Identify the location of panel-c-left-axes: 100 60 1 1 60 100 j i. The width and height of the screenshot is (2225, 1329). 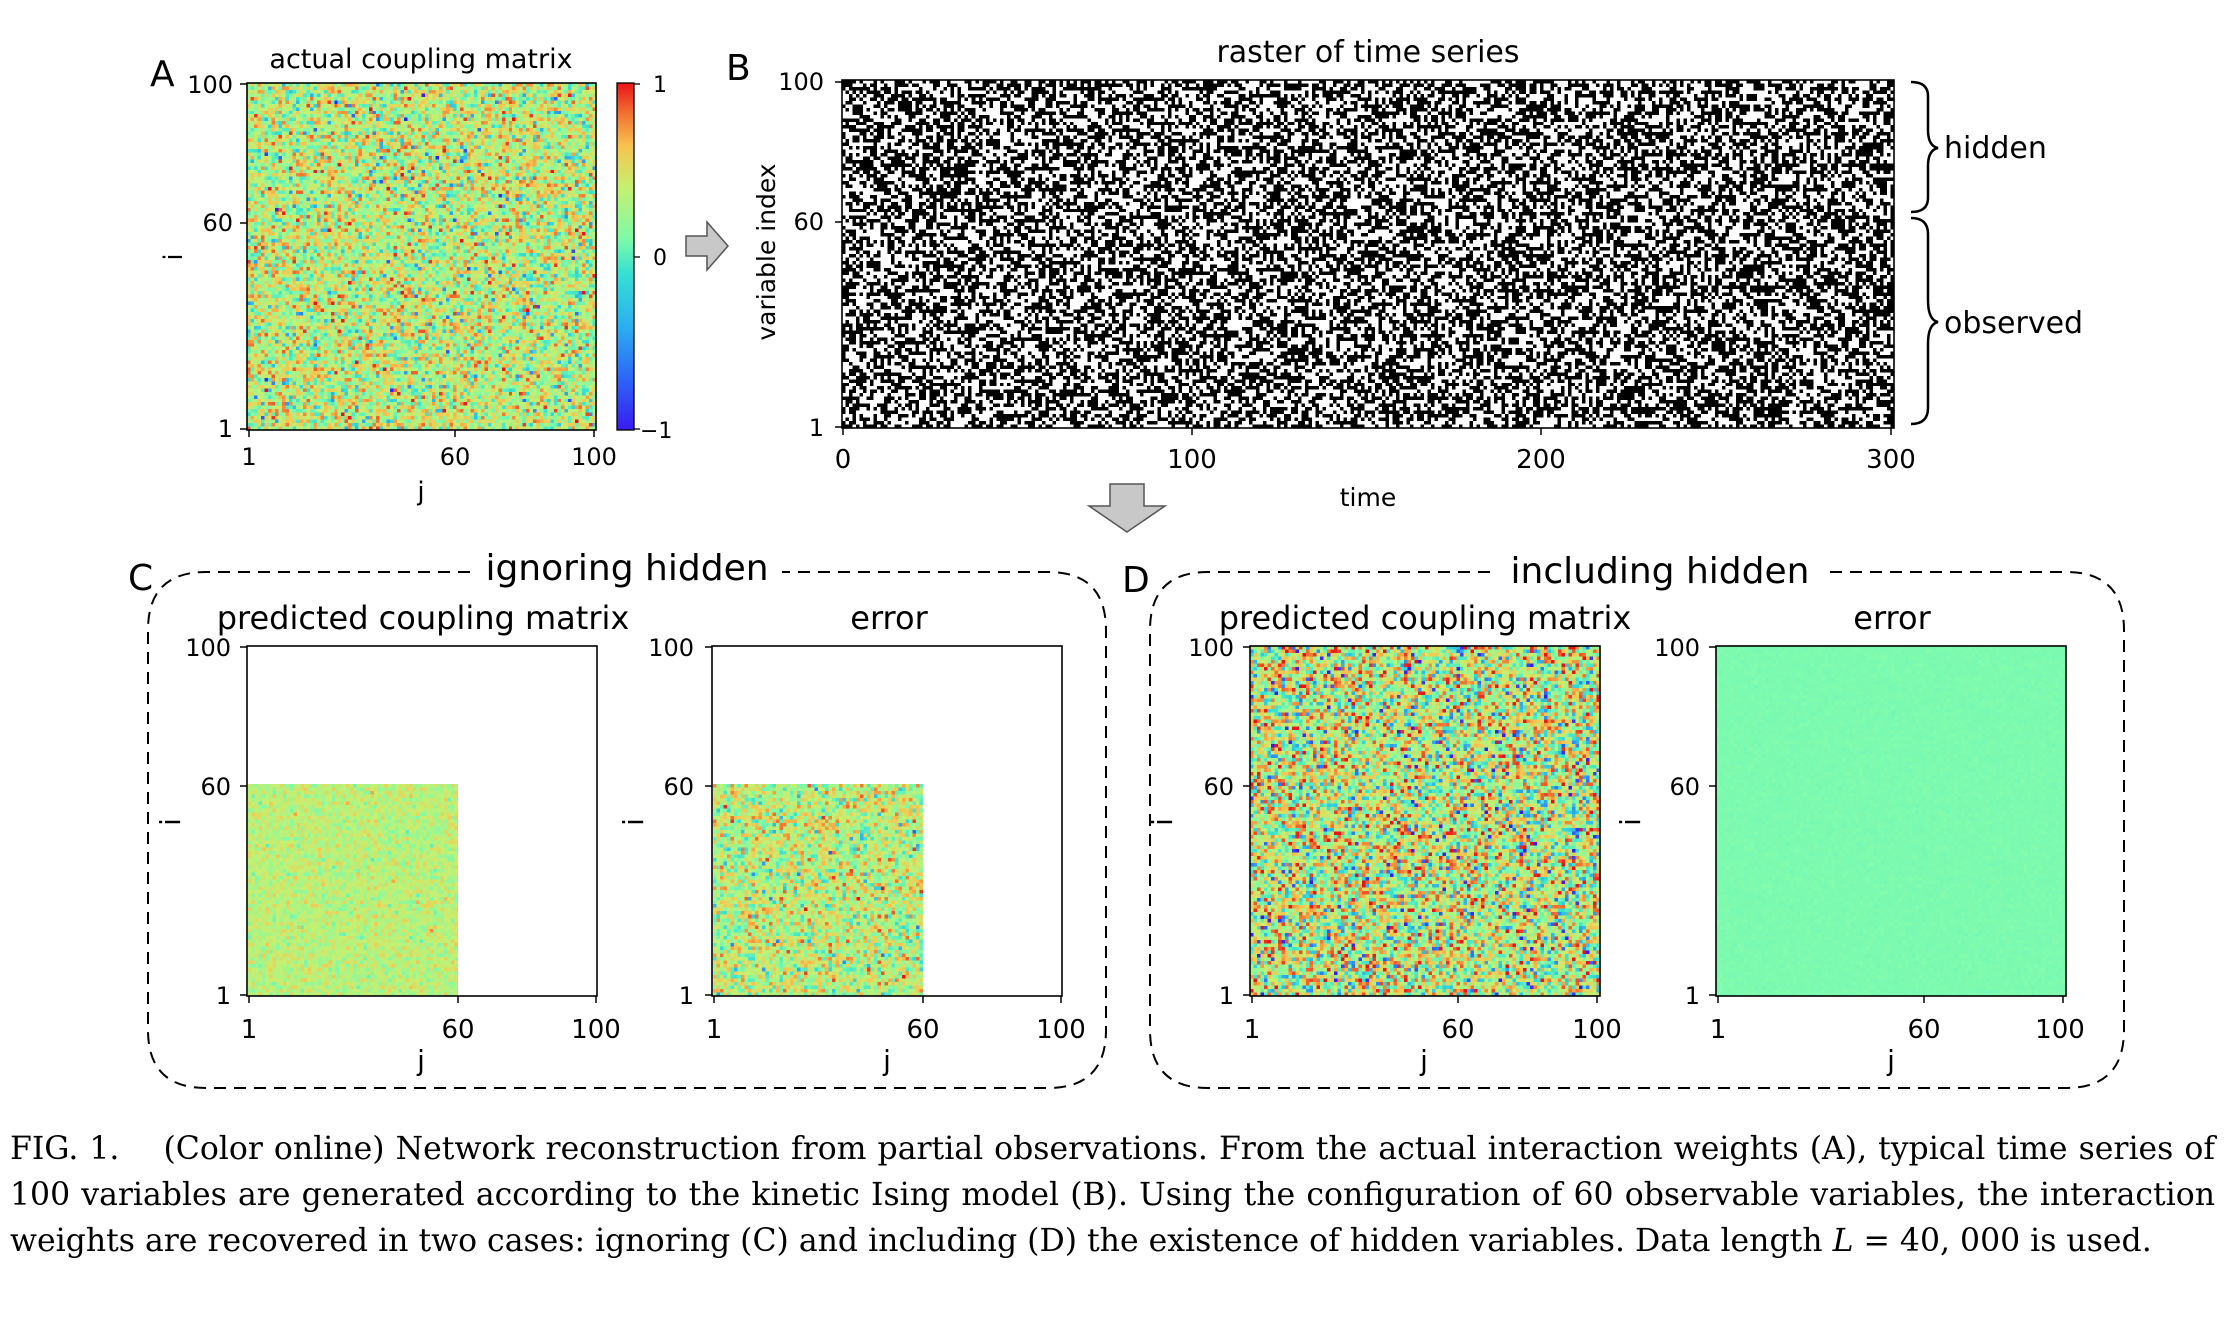
(387, 855).